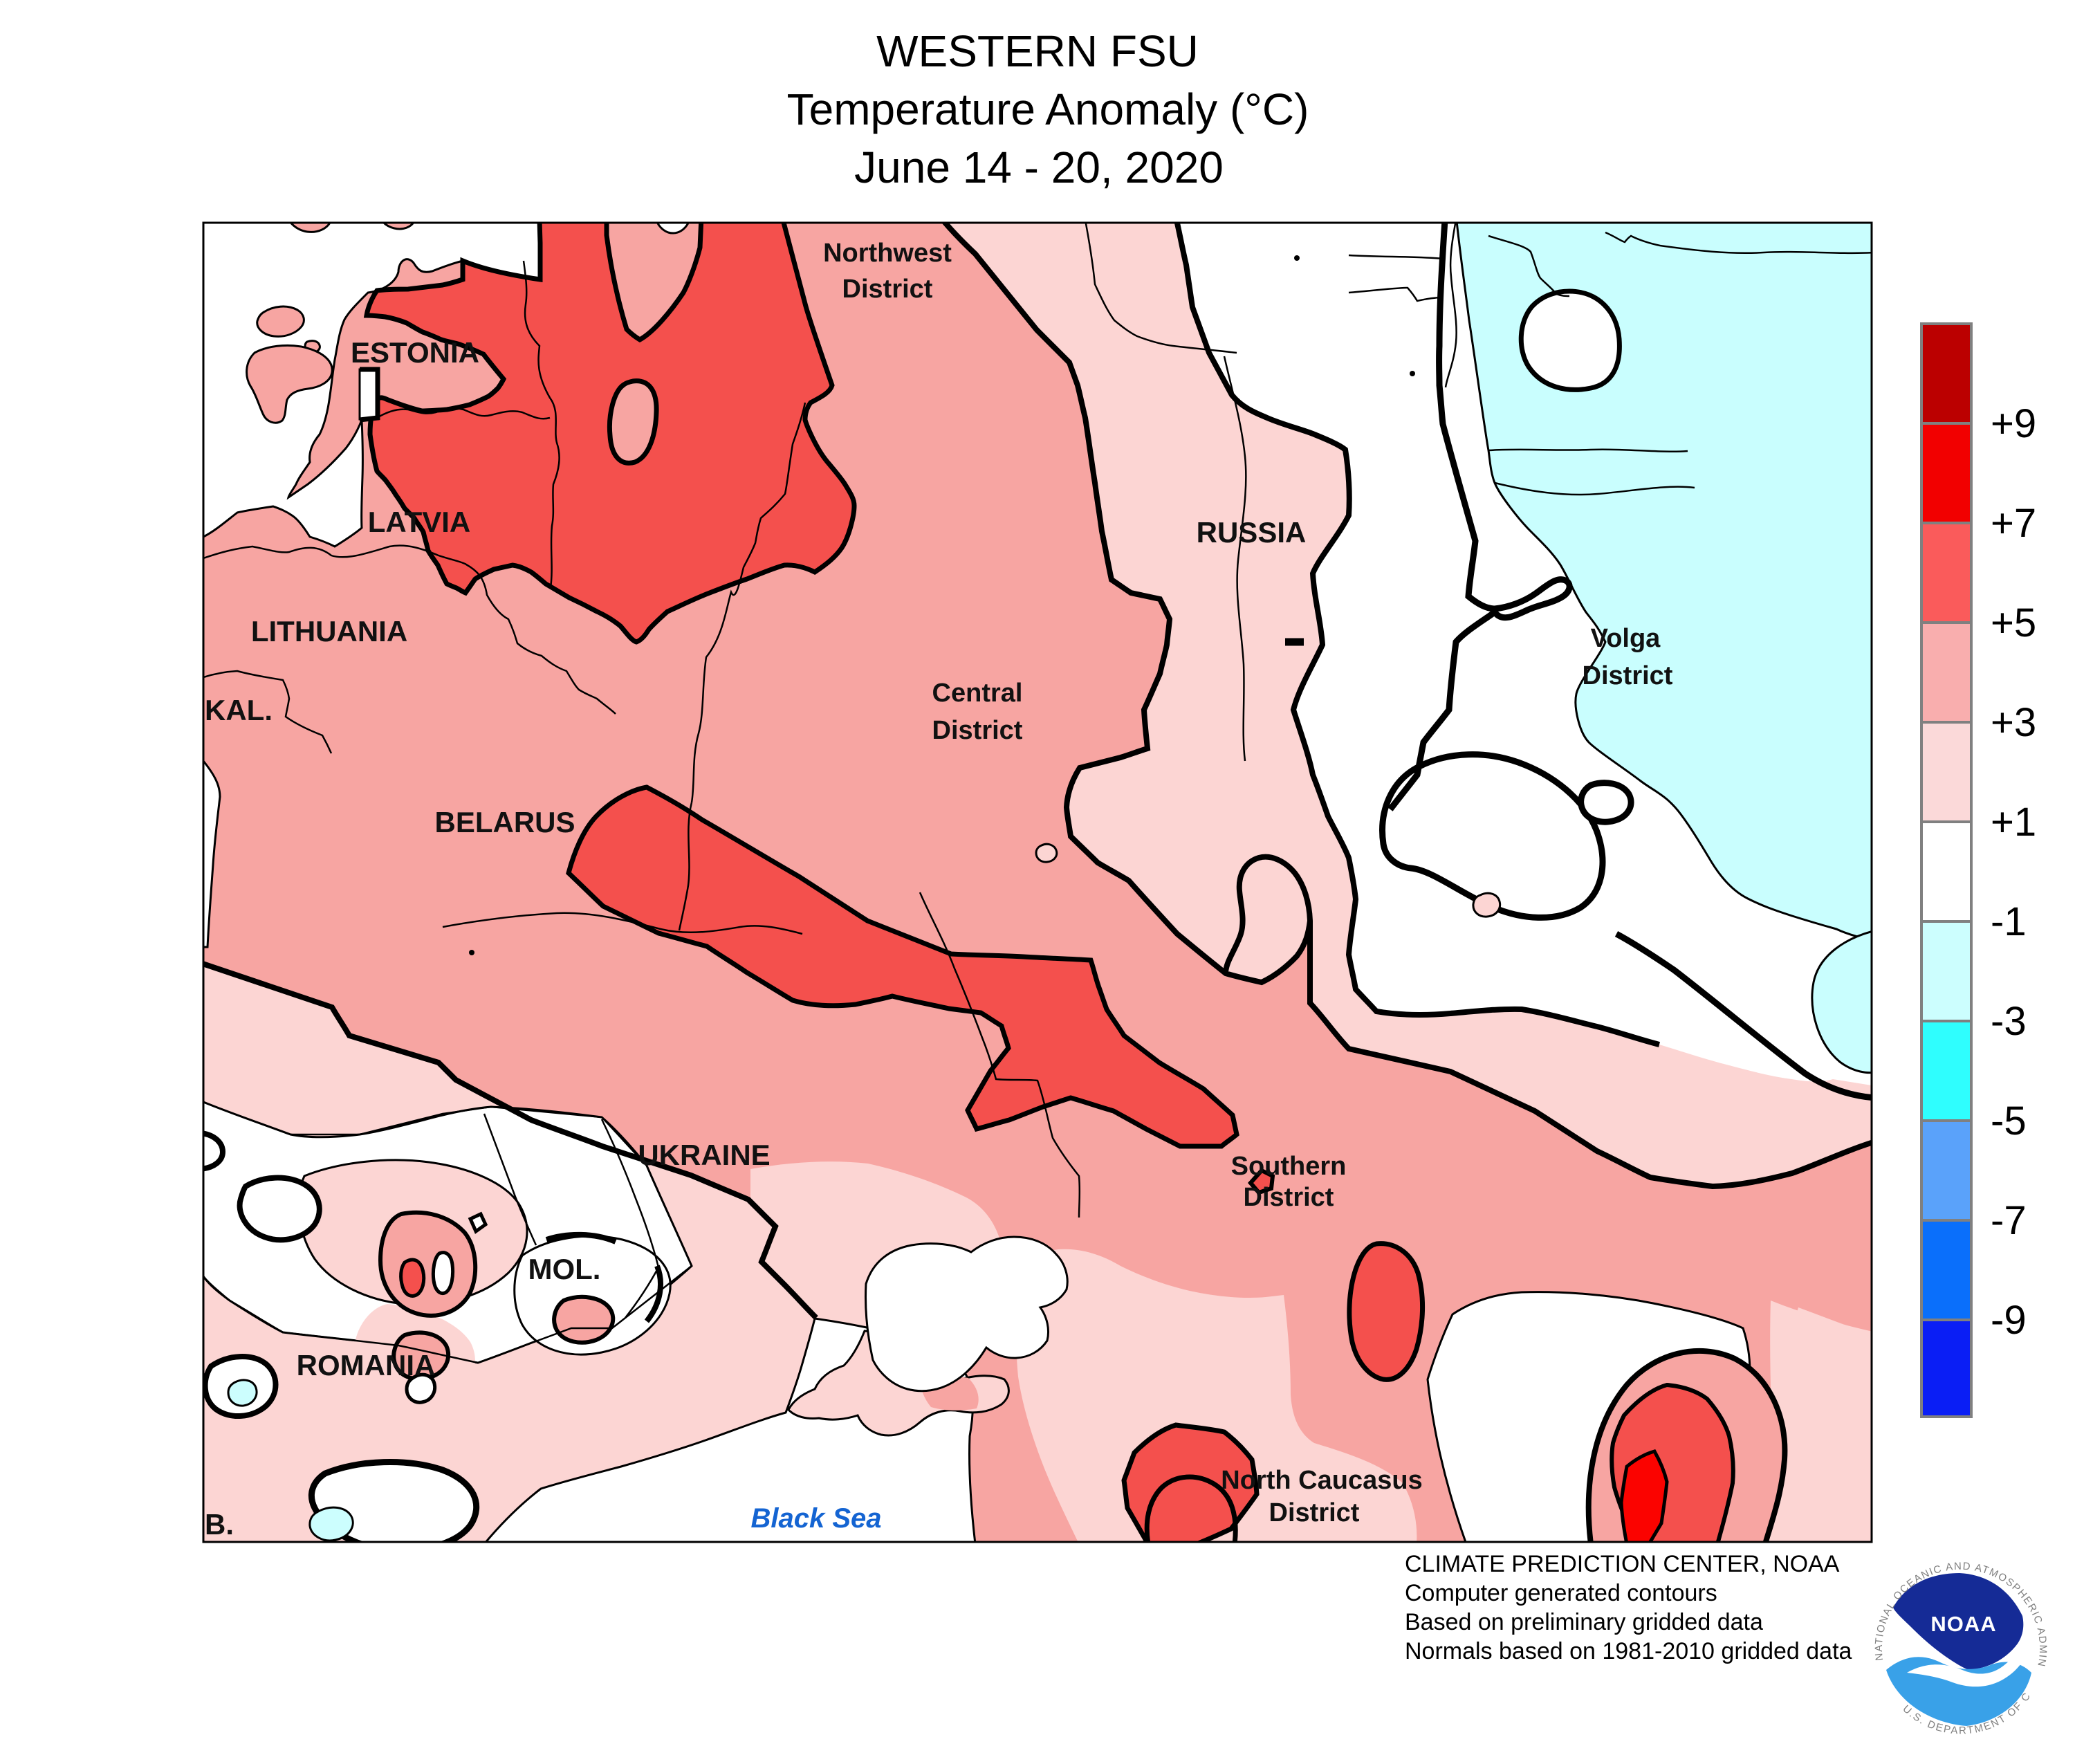  Describe the element at coordinates (415, 352) in the screenshot. I see `svg-text: ESTONIA` at that location.